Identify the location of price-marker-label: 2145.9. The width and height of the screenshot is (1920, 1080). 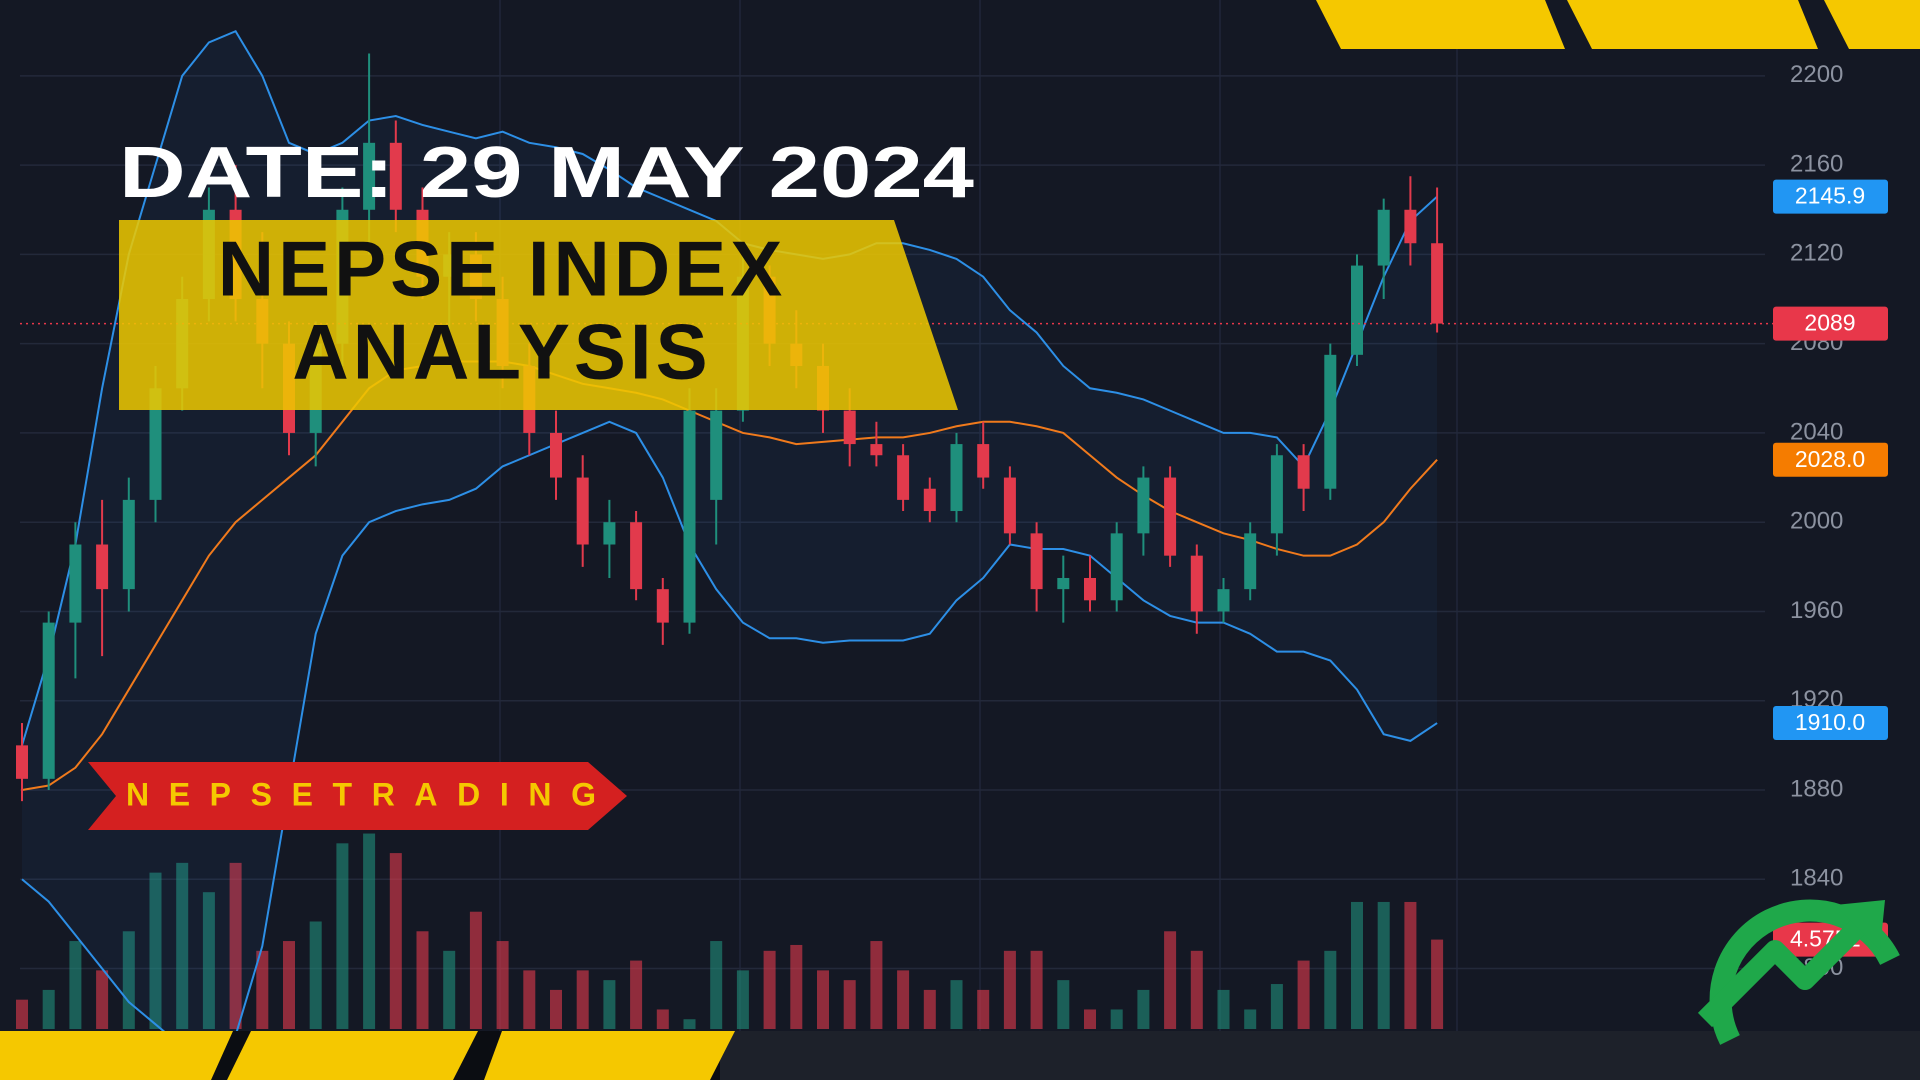
(1830, 196).